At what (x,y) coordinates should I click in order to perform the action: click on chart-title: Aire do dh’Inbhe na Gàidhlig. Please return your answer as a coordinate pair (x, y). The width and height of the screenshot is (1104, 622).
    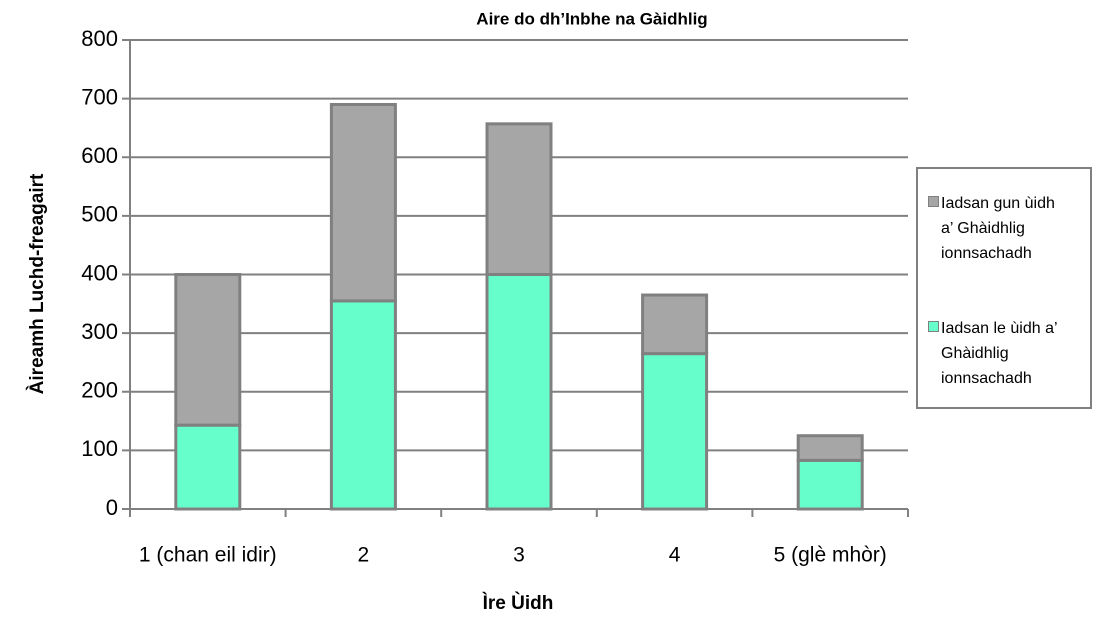
    Looking at the image, I should click on (591, 18).